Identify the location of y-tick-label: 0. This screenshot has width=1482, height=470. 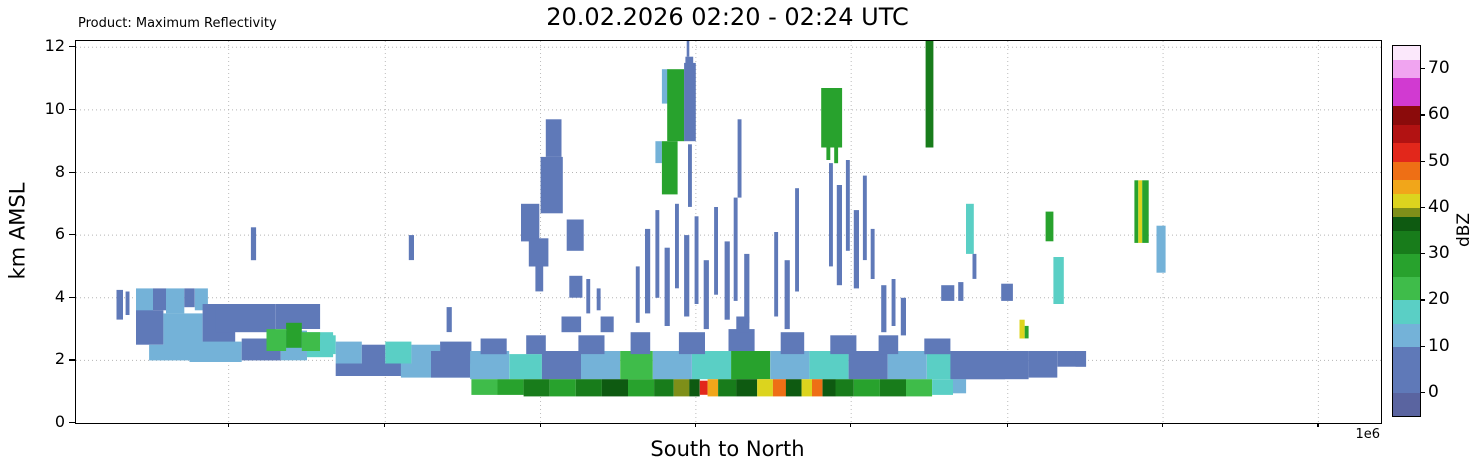
(59, 421).